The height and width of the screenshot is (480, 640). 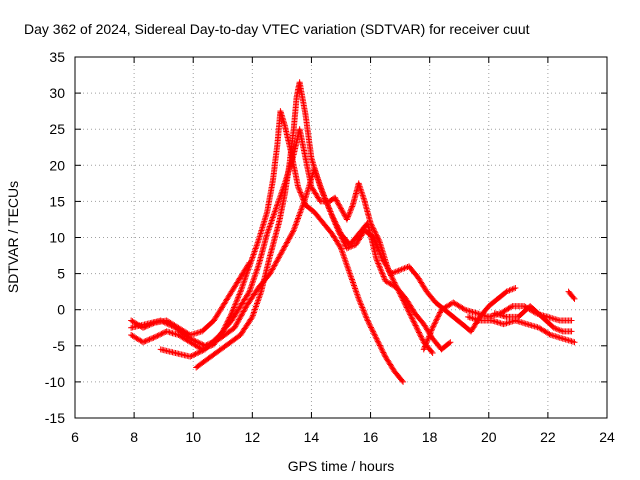 I want to click on x-tick-label: 18, so click(x=430, y=437).